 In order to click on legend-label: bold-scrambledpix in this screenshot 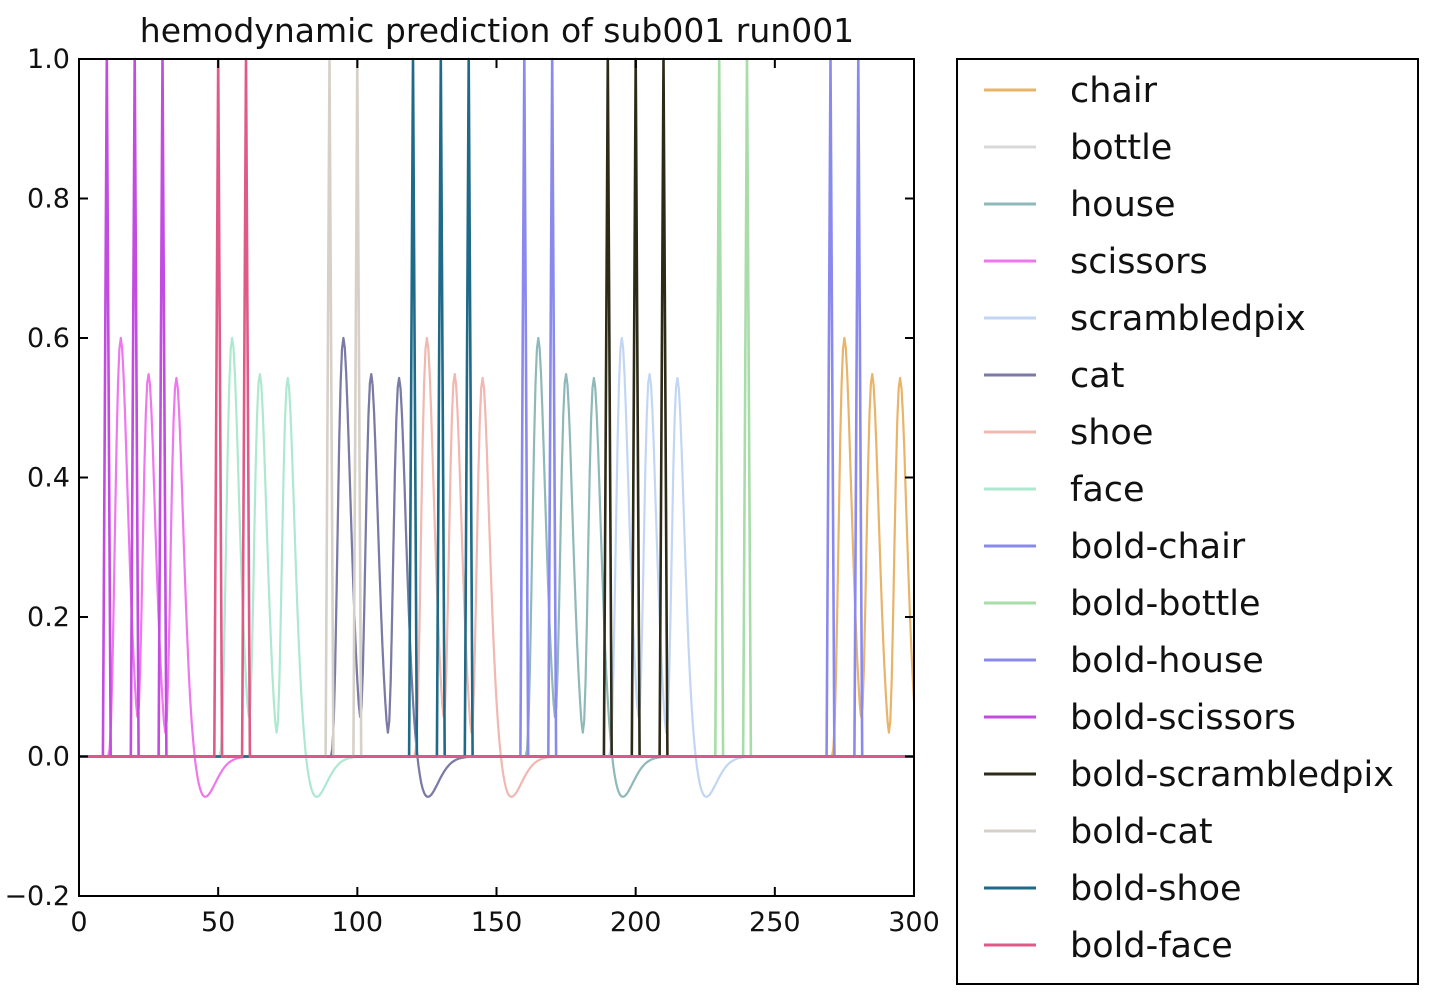, I will do `click(1232, 775)`.